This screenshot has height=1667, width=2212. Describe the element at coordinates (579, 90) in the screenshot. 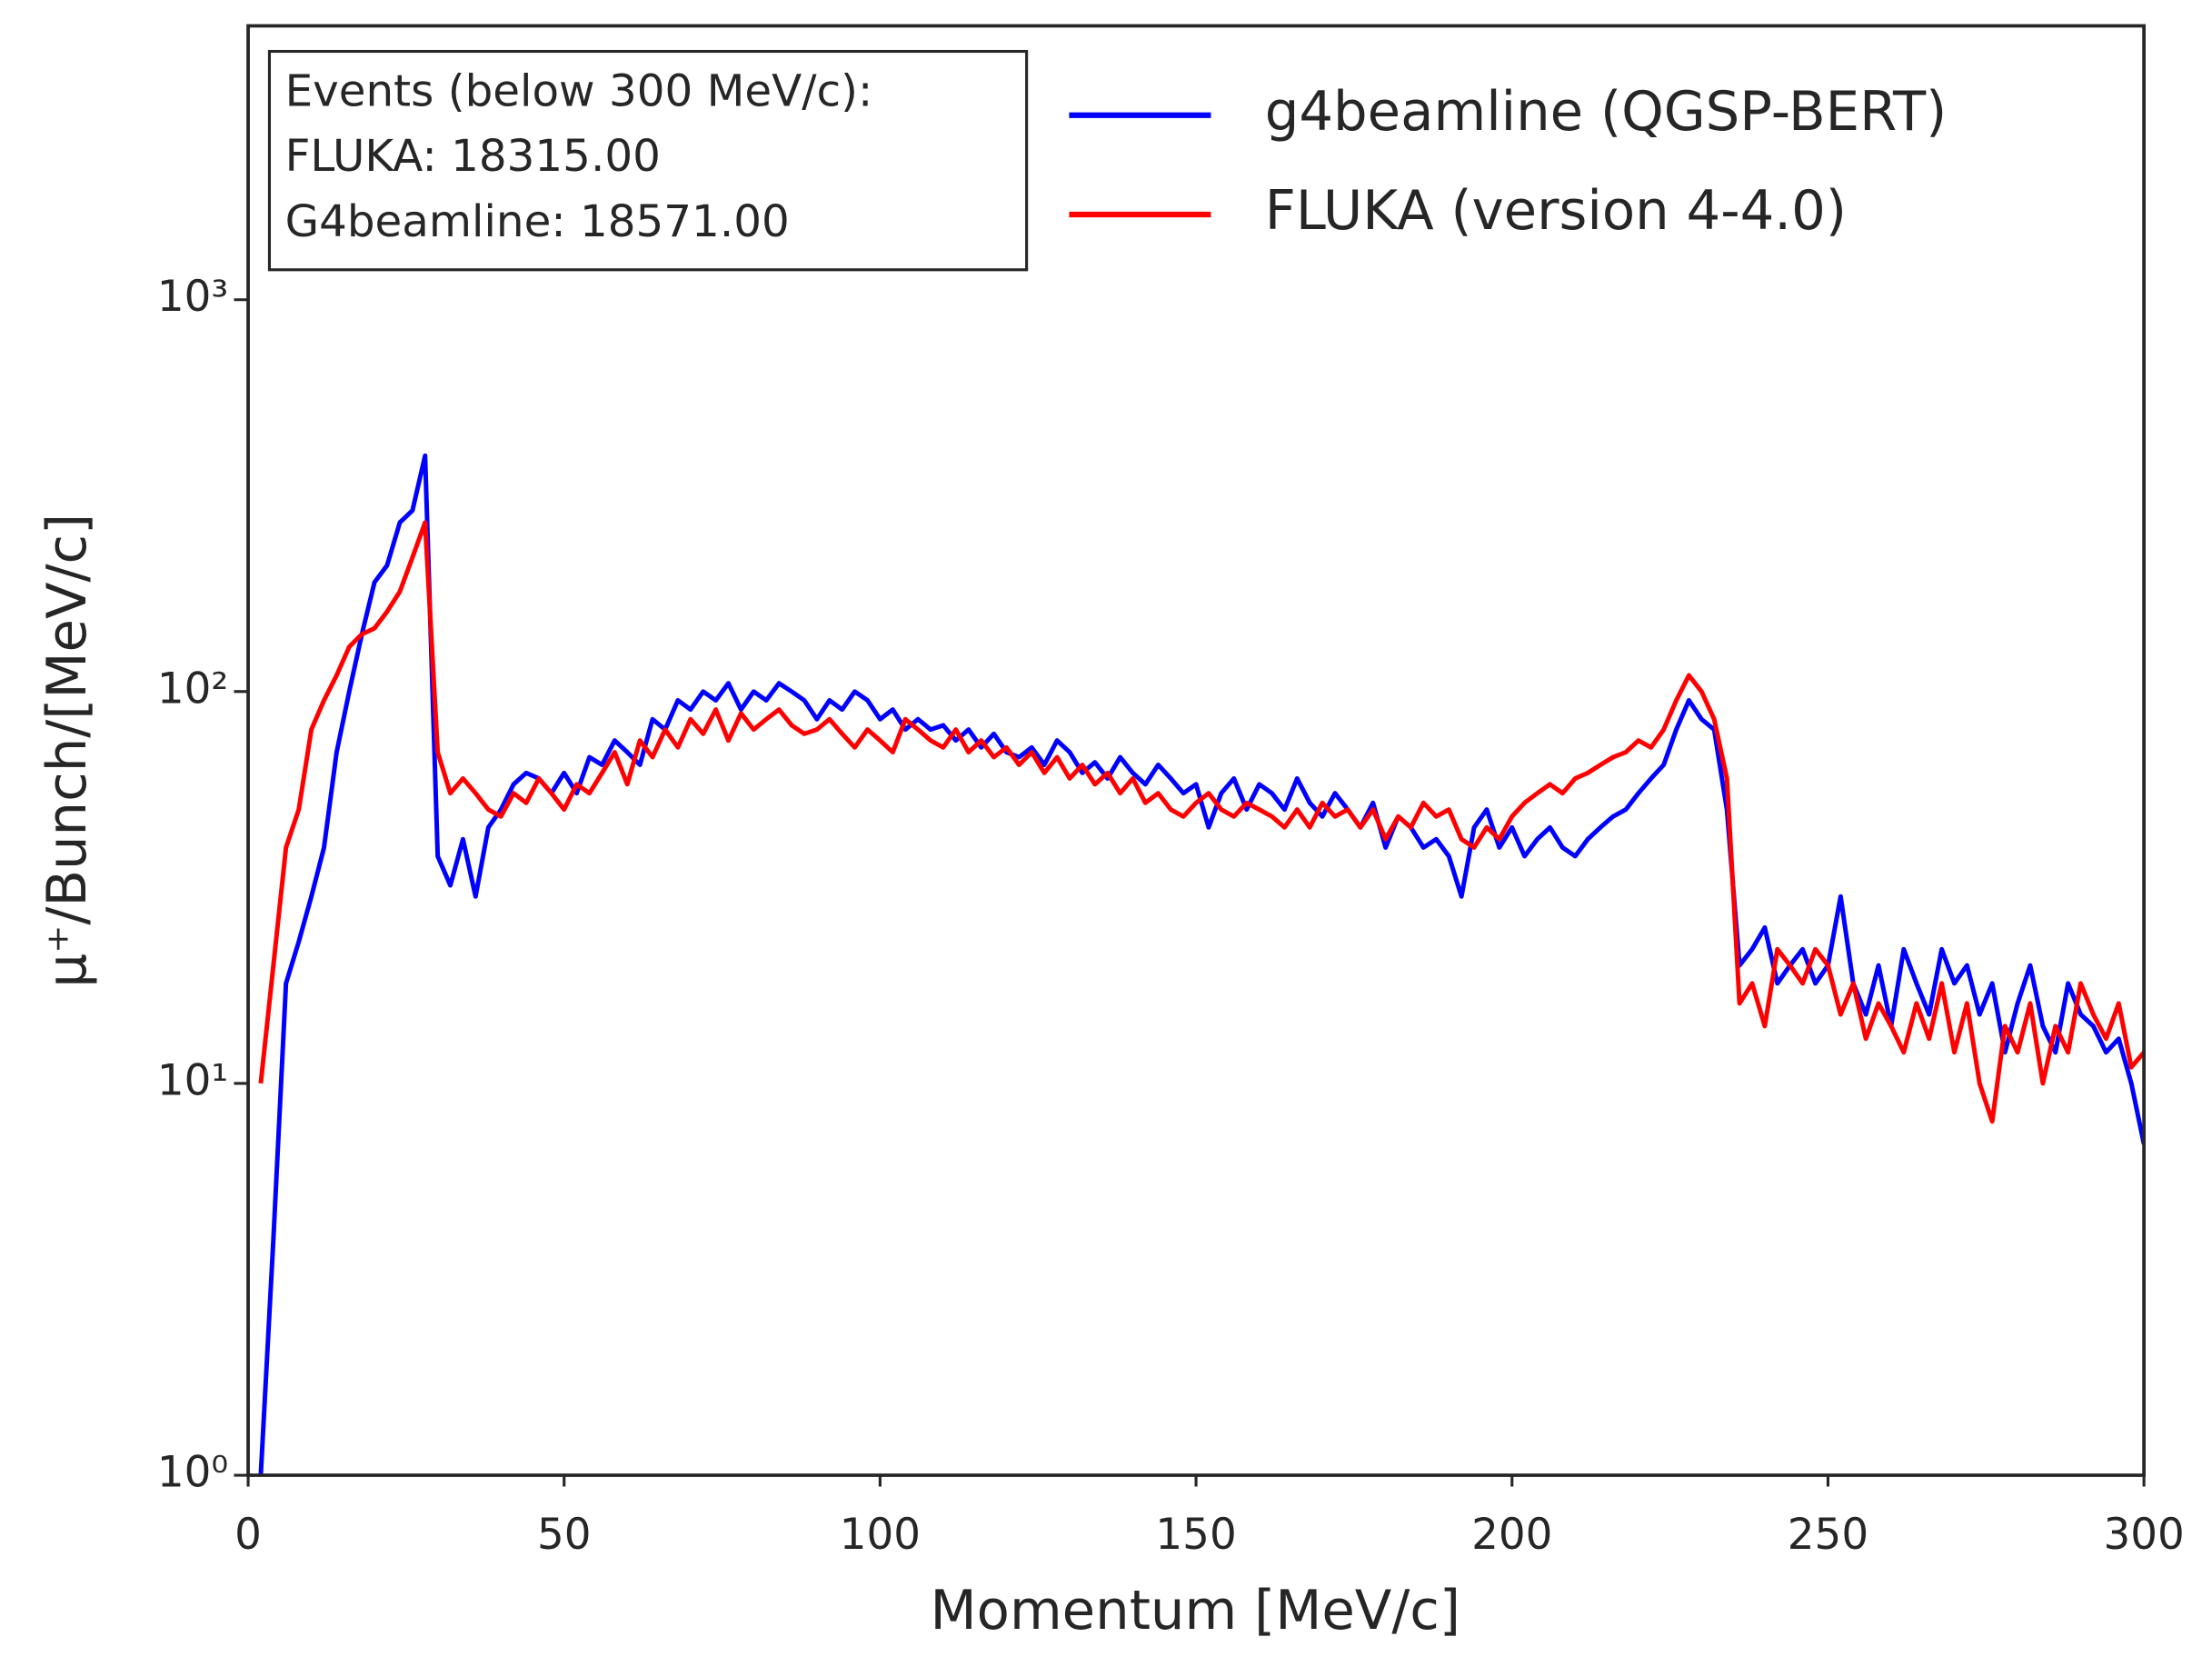

I see `annotation: Events (below 300 MeV/c):` at that location.